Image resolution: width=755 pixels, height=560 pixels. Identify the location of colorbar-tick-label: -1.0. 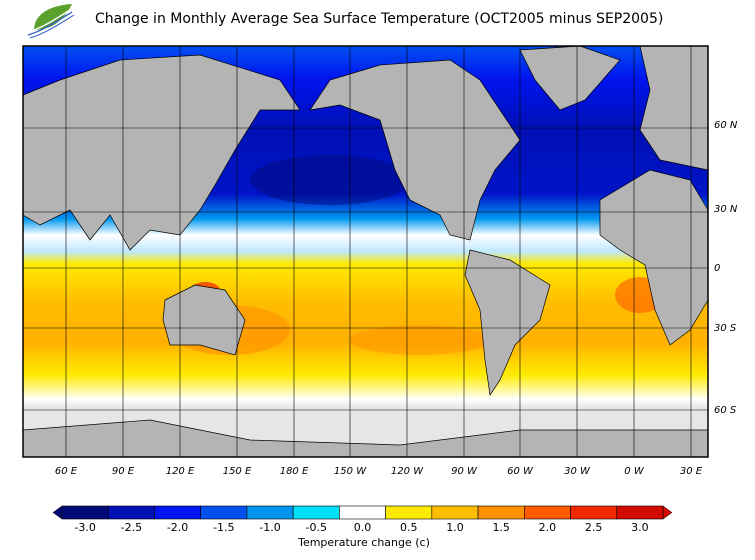
(269, 527).